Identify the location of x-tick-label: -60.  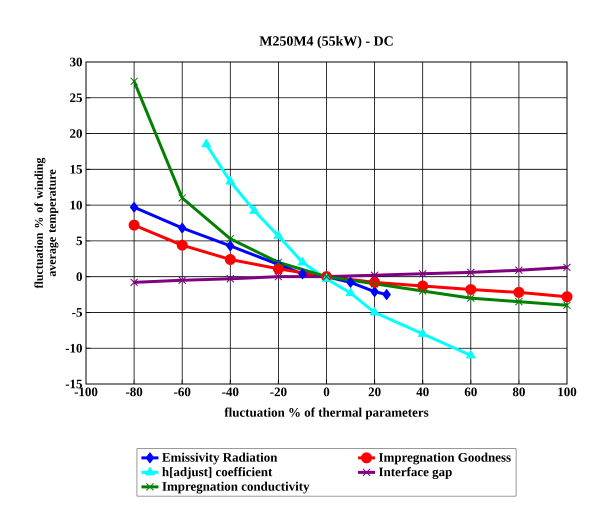
(182, 392).